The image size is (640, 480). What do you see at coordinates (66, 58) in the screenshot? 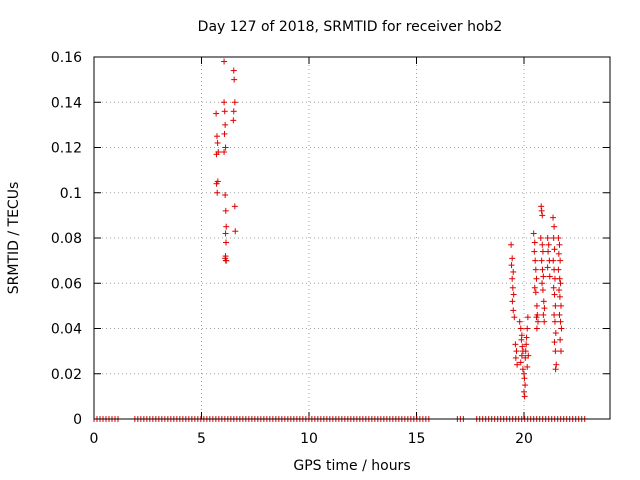
I see `y-tick-label: 0.16` at bounding box center [66, 58].